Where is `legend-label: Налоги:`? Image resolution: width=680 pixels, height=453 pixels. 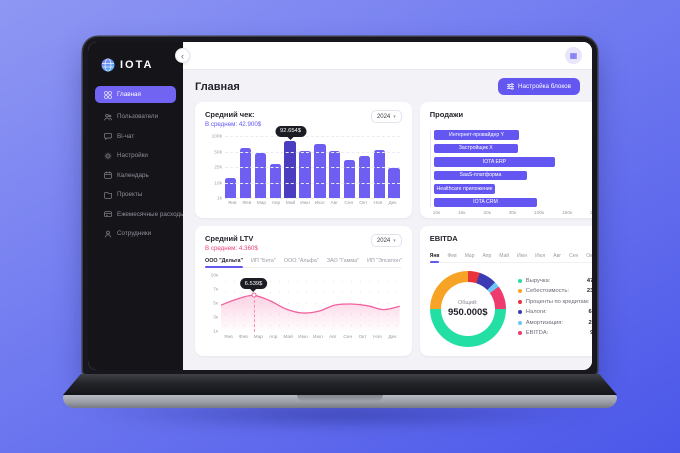
legend-label: Налоги: is located at coordinates (536, 312).